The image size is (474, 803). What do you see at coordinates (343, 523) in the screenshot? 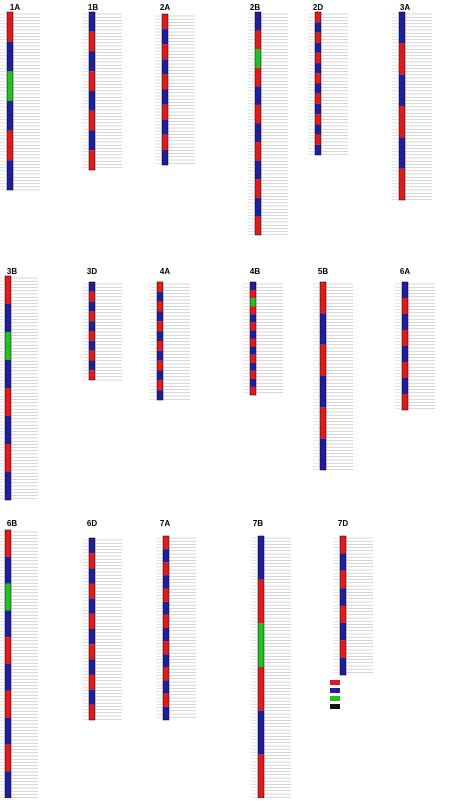
I see `chromosome-label: 7D` at bounding box center [343, 523].